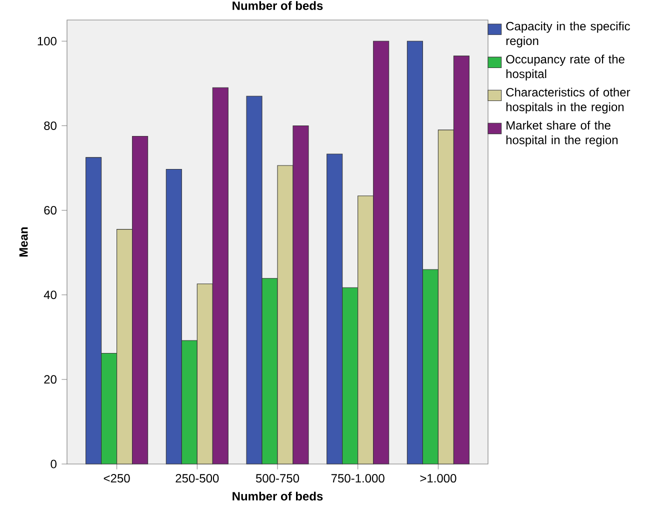  What do you see at coordinates (197, 478) in the screenshot?
I see `x-tick-label: 250-500` at bounding box center [197, 478].